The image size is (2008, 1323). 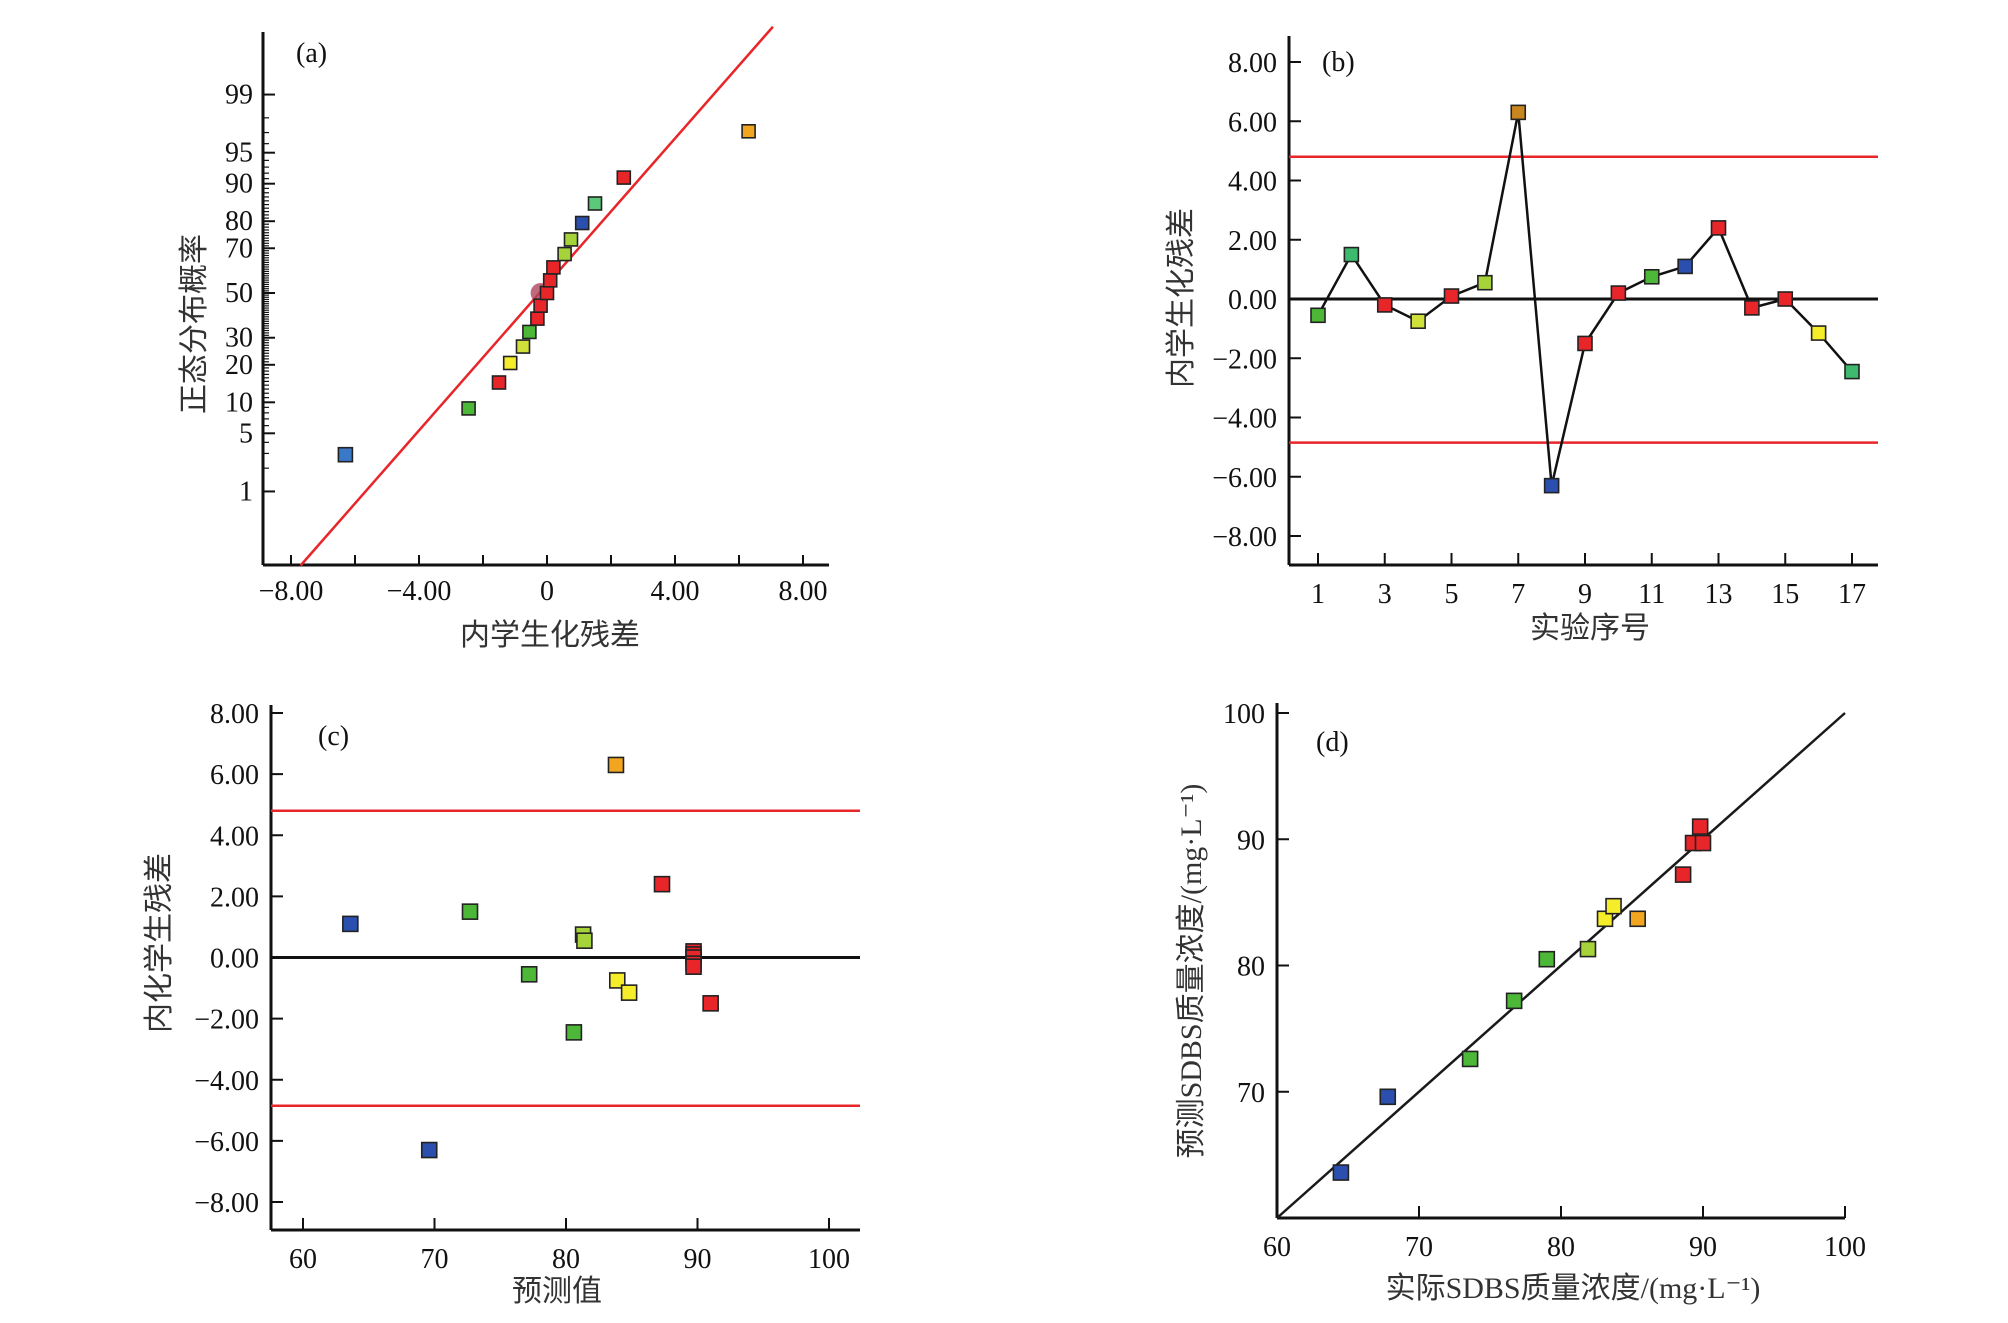 What do you see at coordinates (1338, 62) in the screenshot?
I see `panel-label: (b)` at bounding box center [1338, 62].